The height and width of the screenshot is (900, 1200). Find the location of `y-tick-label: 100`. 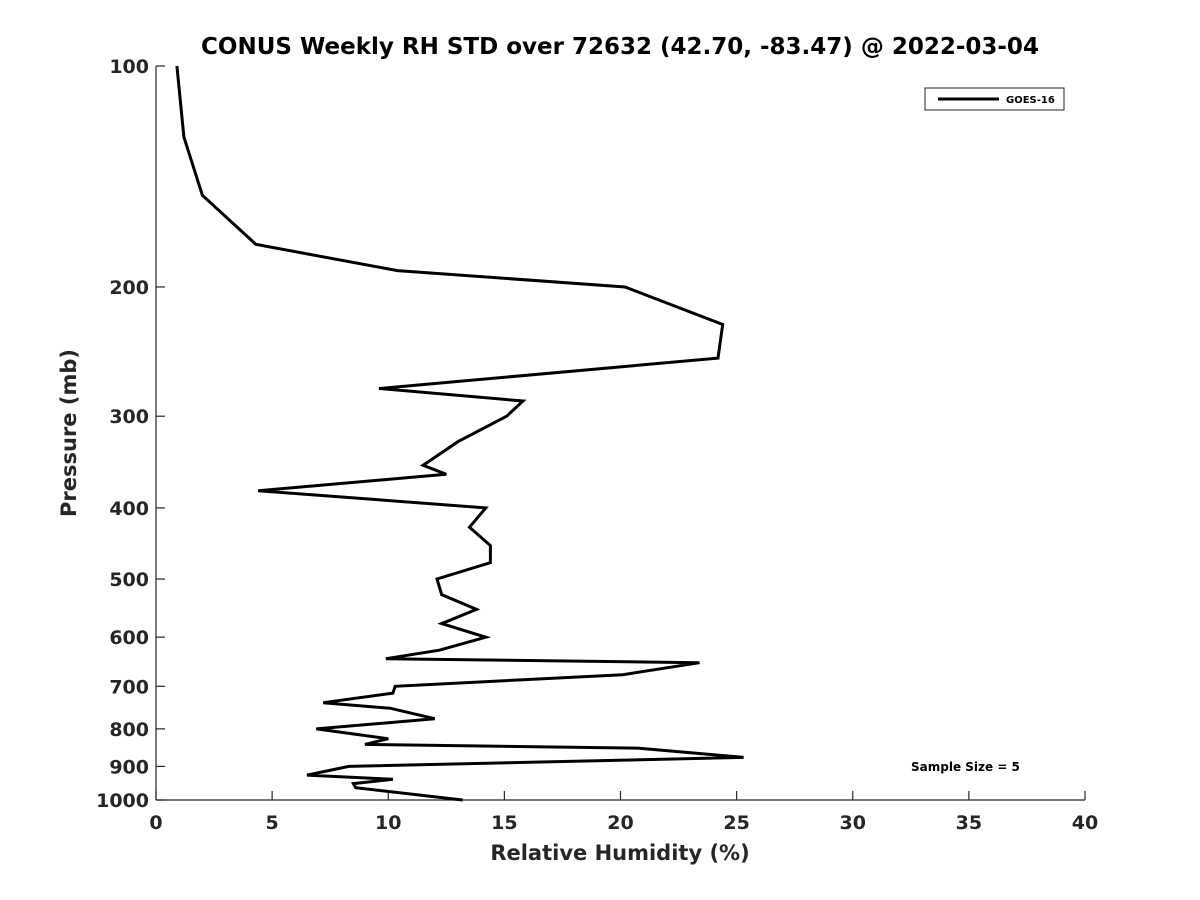

y-tick-label: 100 is located at coordinates (129, 67).